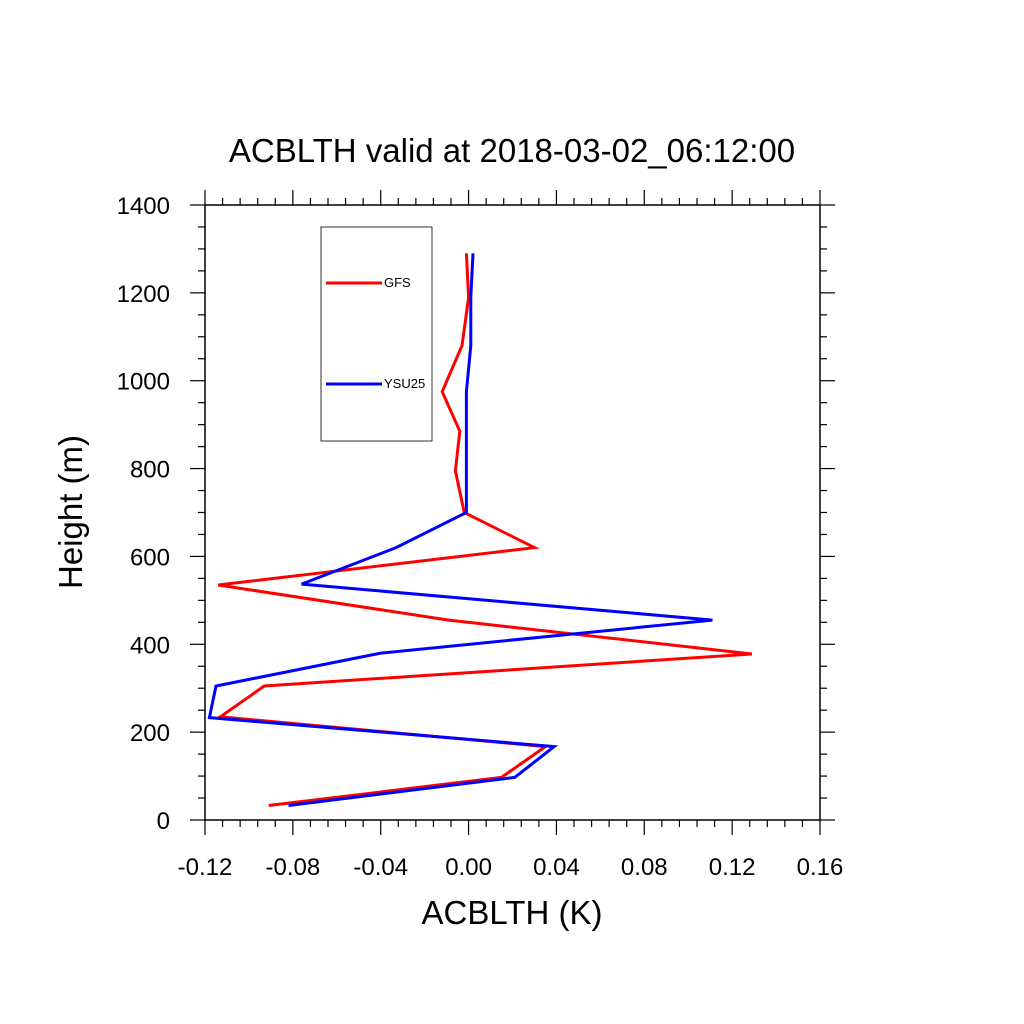 The image size is (1024, 1024). What do you see at coordinates (820, 867) in the screenshot?
I see `x-tick-label: 0.16` at bounding box center [820, 867].